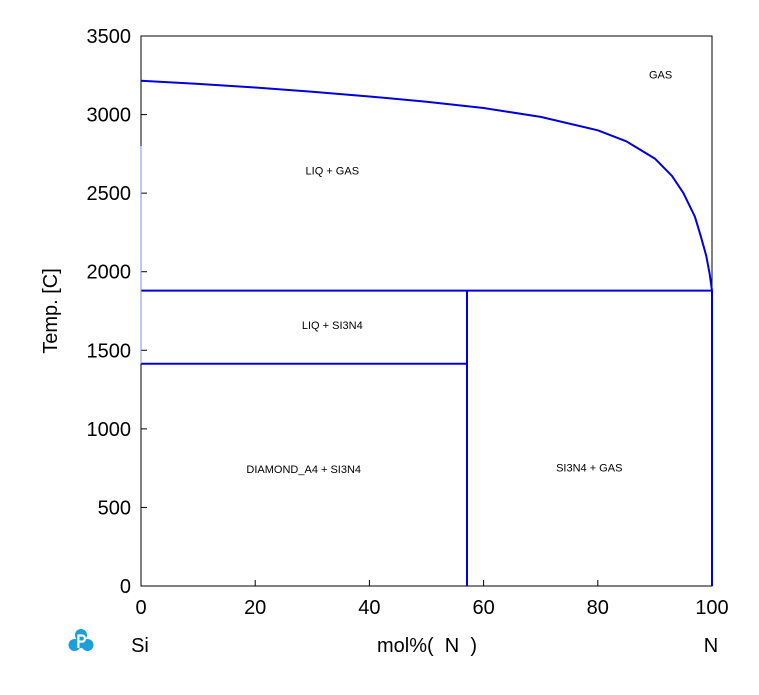 The image size is (759, 695). Describe the element at coordinates (427, 646) in the screenshot. I see `x-axis-title: mol%( N )` at that location.